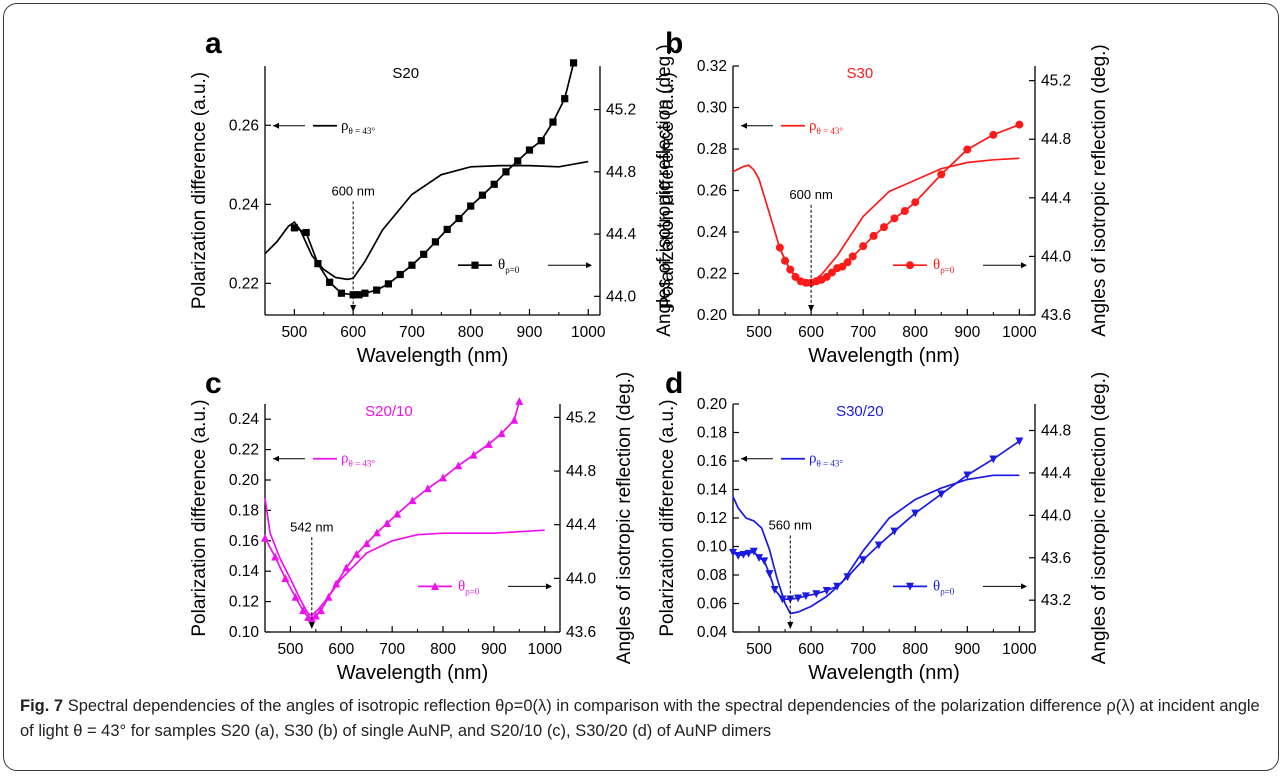  I want to click on y-tick-label: 0.22, so click(712, 274).